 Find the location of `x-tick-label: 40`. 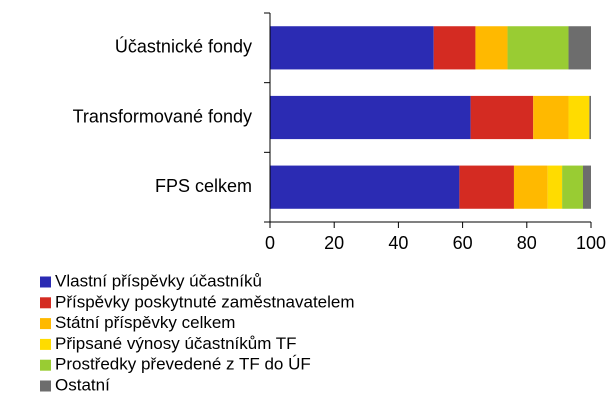

x-tick-label: 40 is located at coordinates (398, 243).